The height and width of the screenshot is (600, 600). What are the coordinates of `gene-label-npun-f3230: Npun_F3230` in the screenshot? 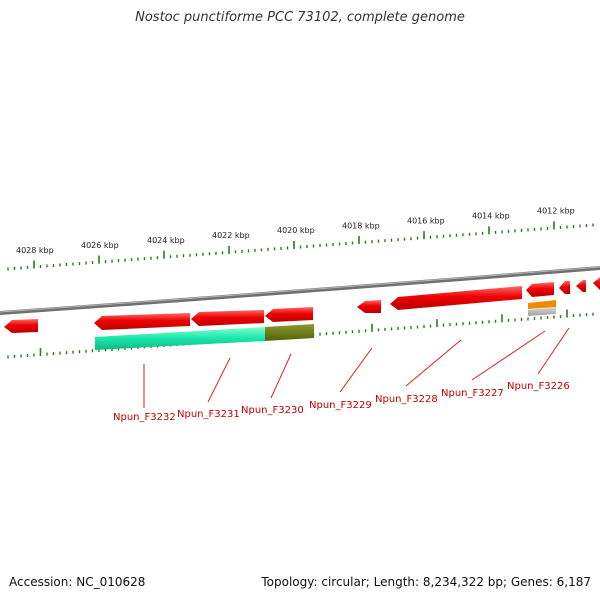 It's located at (272, 410).